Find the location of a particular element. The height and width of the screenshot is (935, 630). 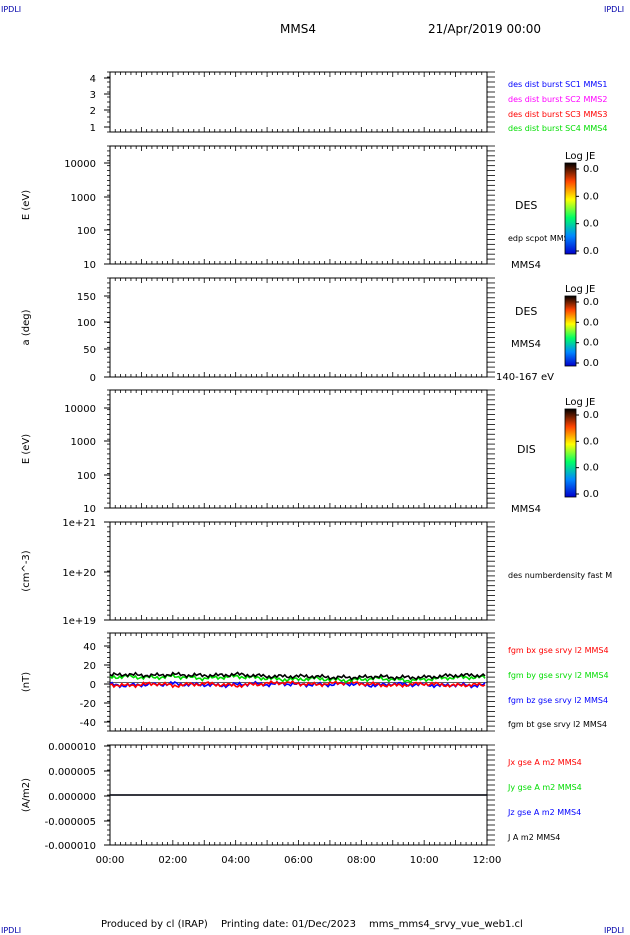

legend-item: fgm by gse srvy l2 MMS4 is located at coordinates (558, 675).